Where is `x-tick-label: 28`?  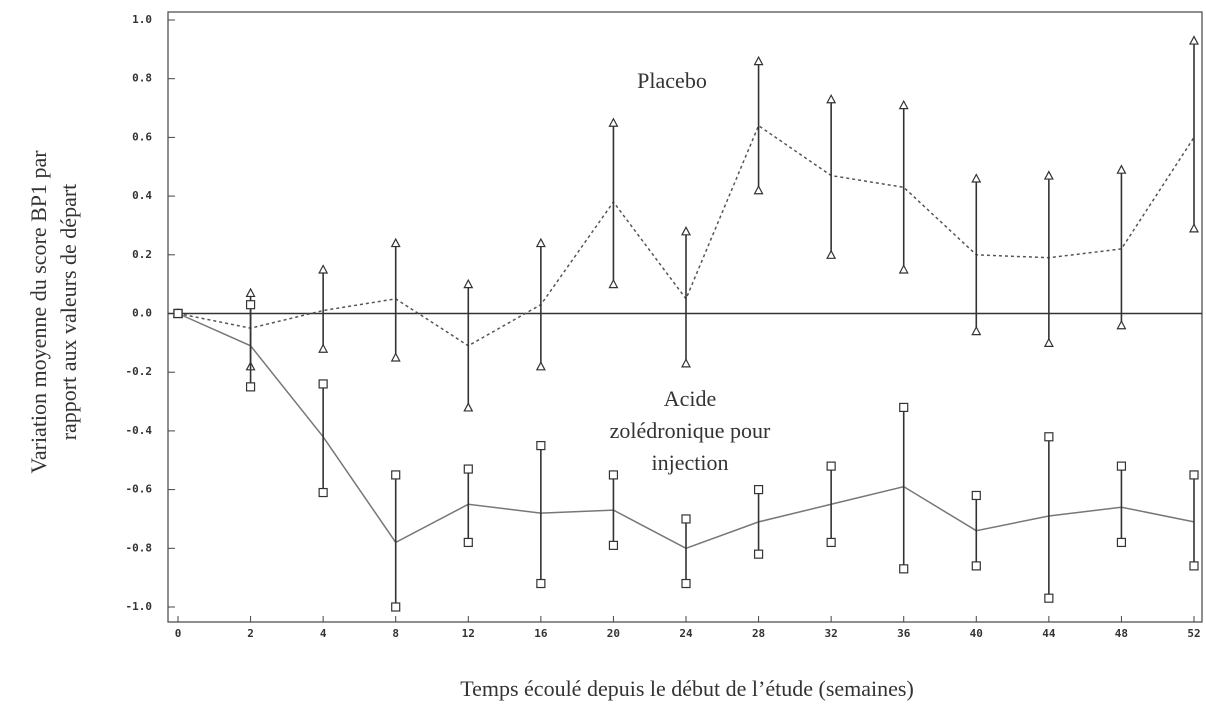
x-tick-label: 28 is located at coordinates (758, 633).